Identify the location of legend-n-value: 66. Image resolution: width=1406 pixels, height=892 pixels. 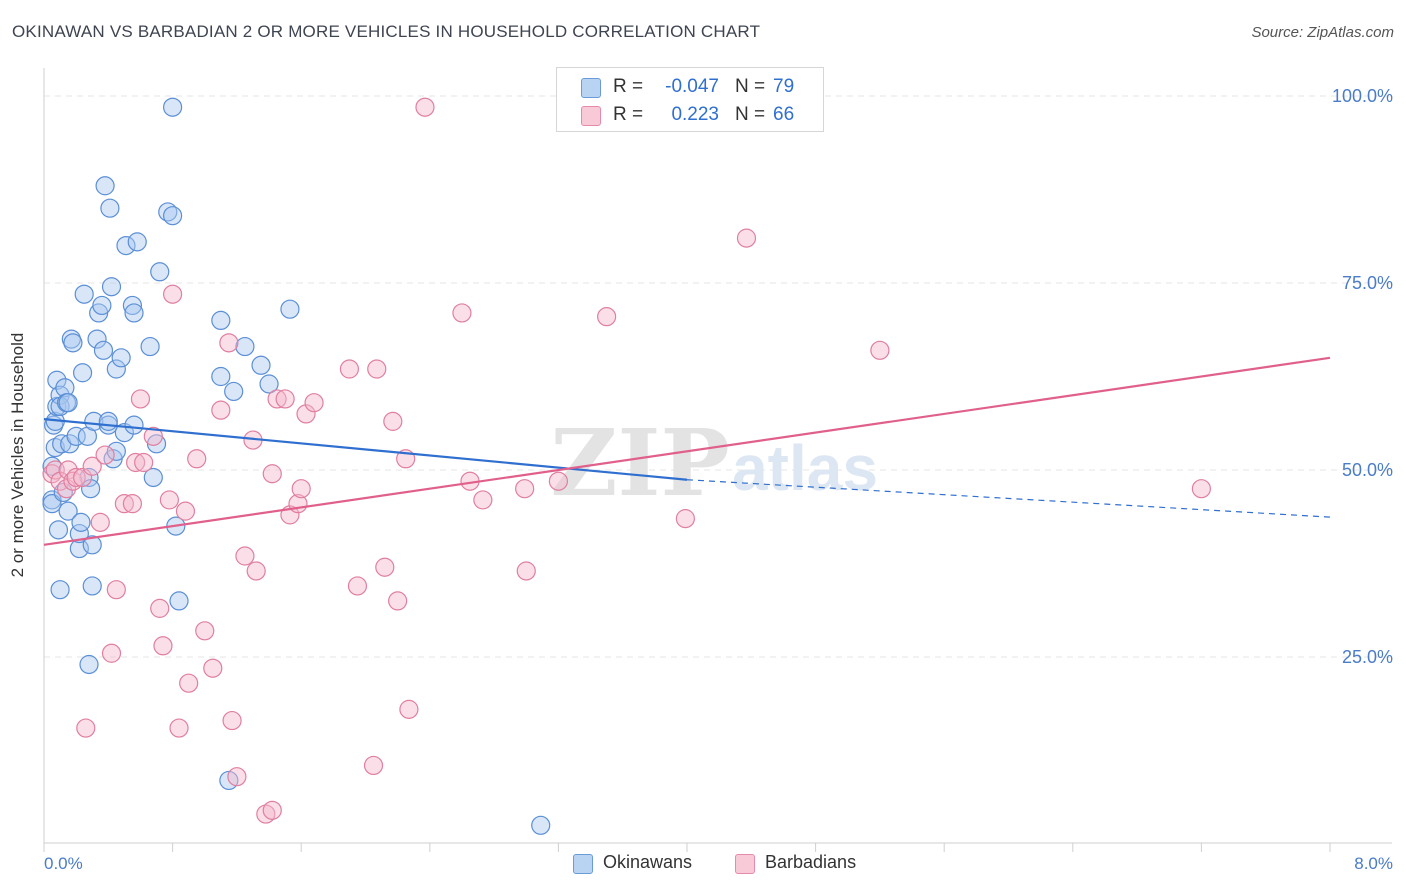
(784, 114).